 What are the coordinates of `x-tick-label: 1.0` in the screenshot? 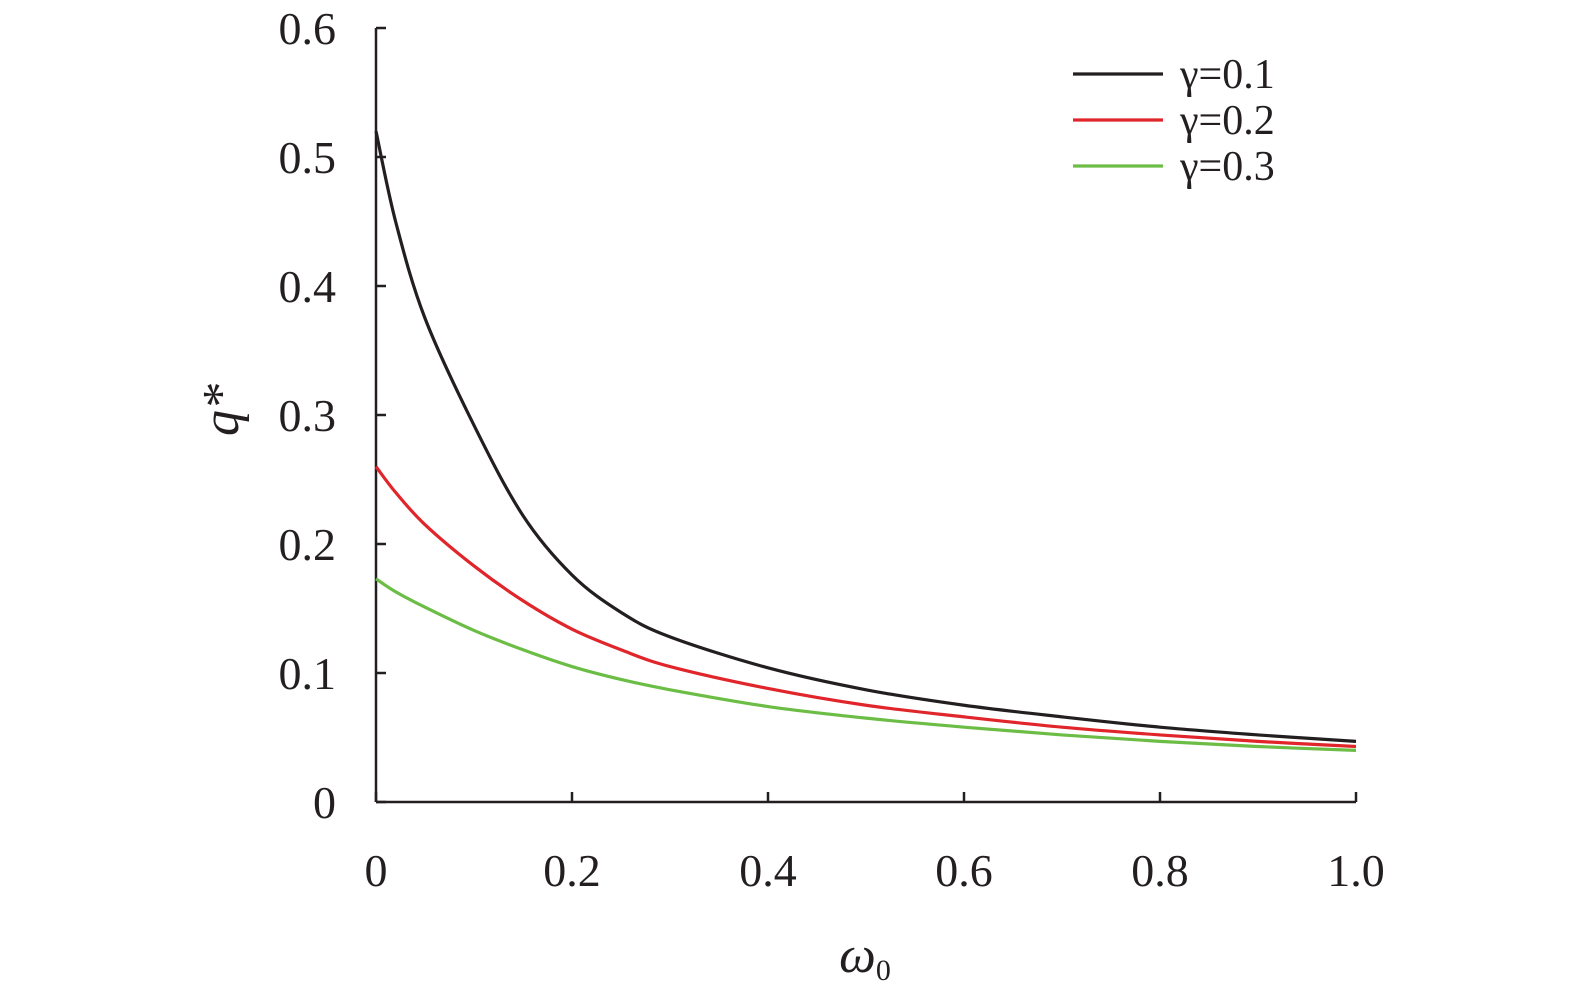 It's located at (1356, 870).